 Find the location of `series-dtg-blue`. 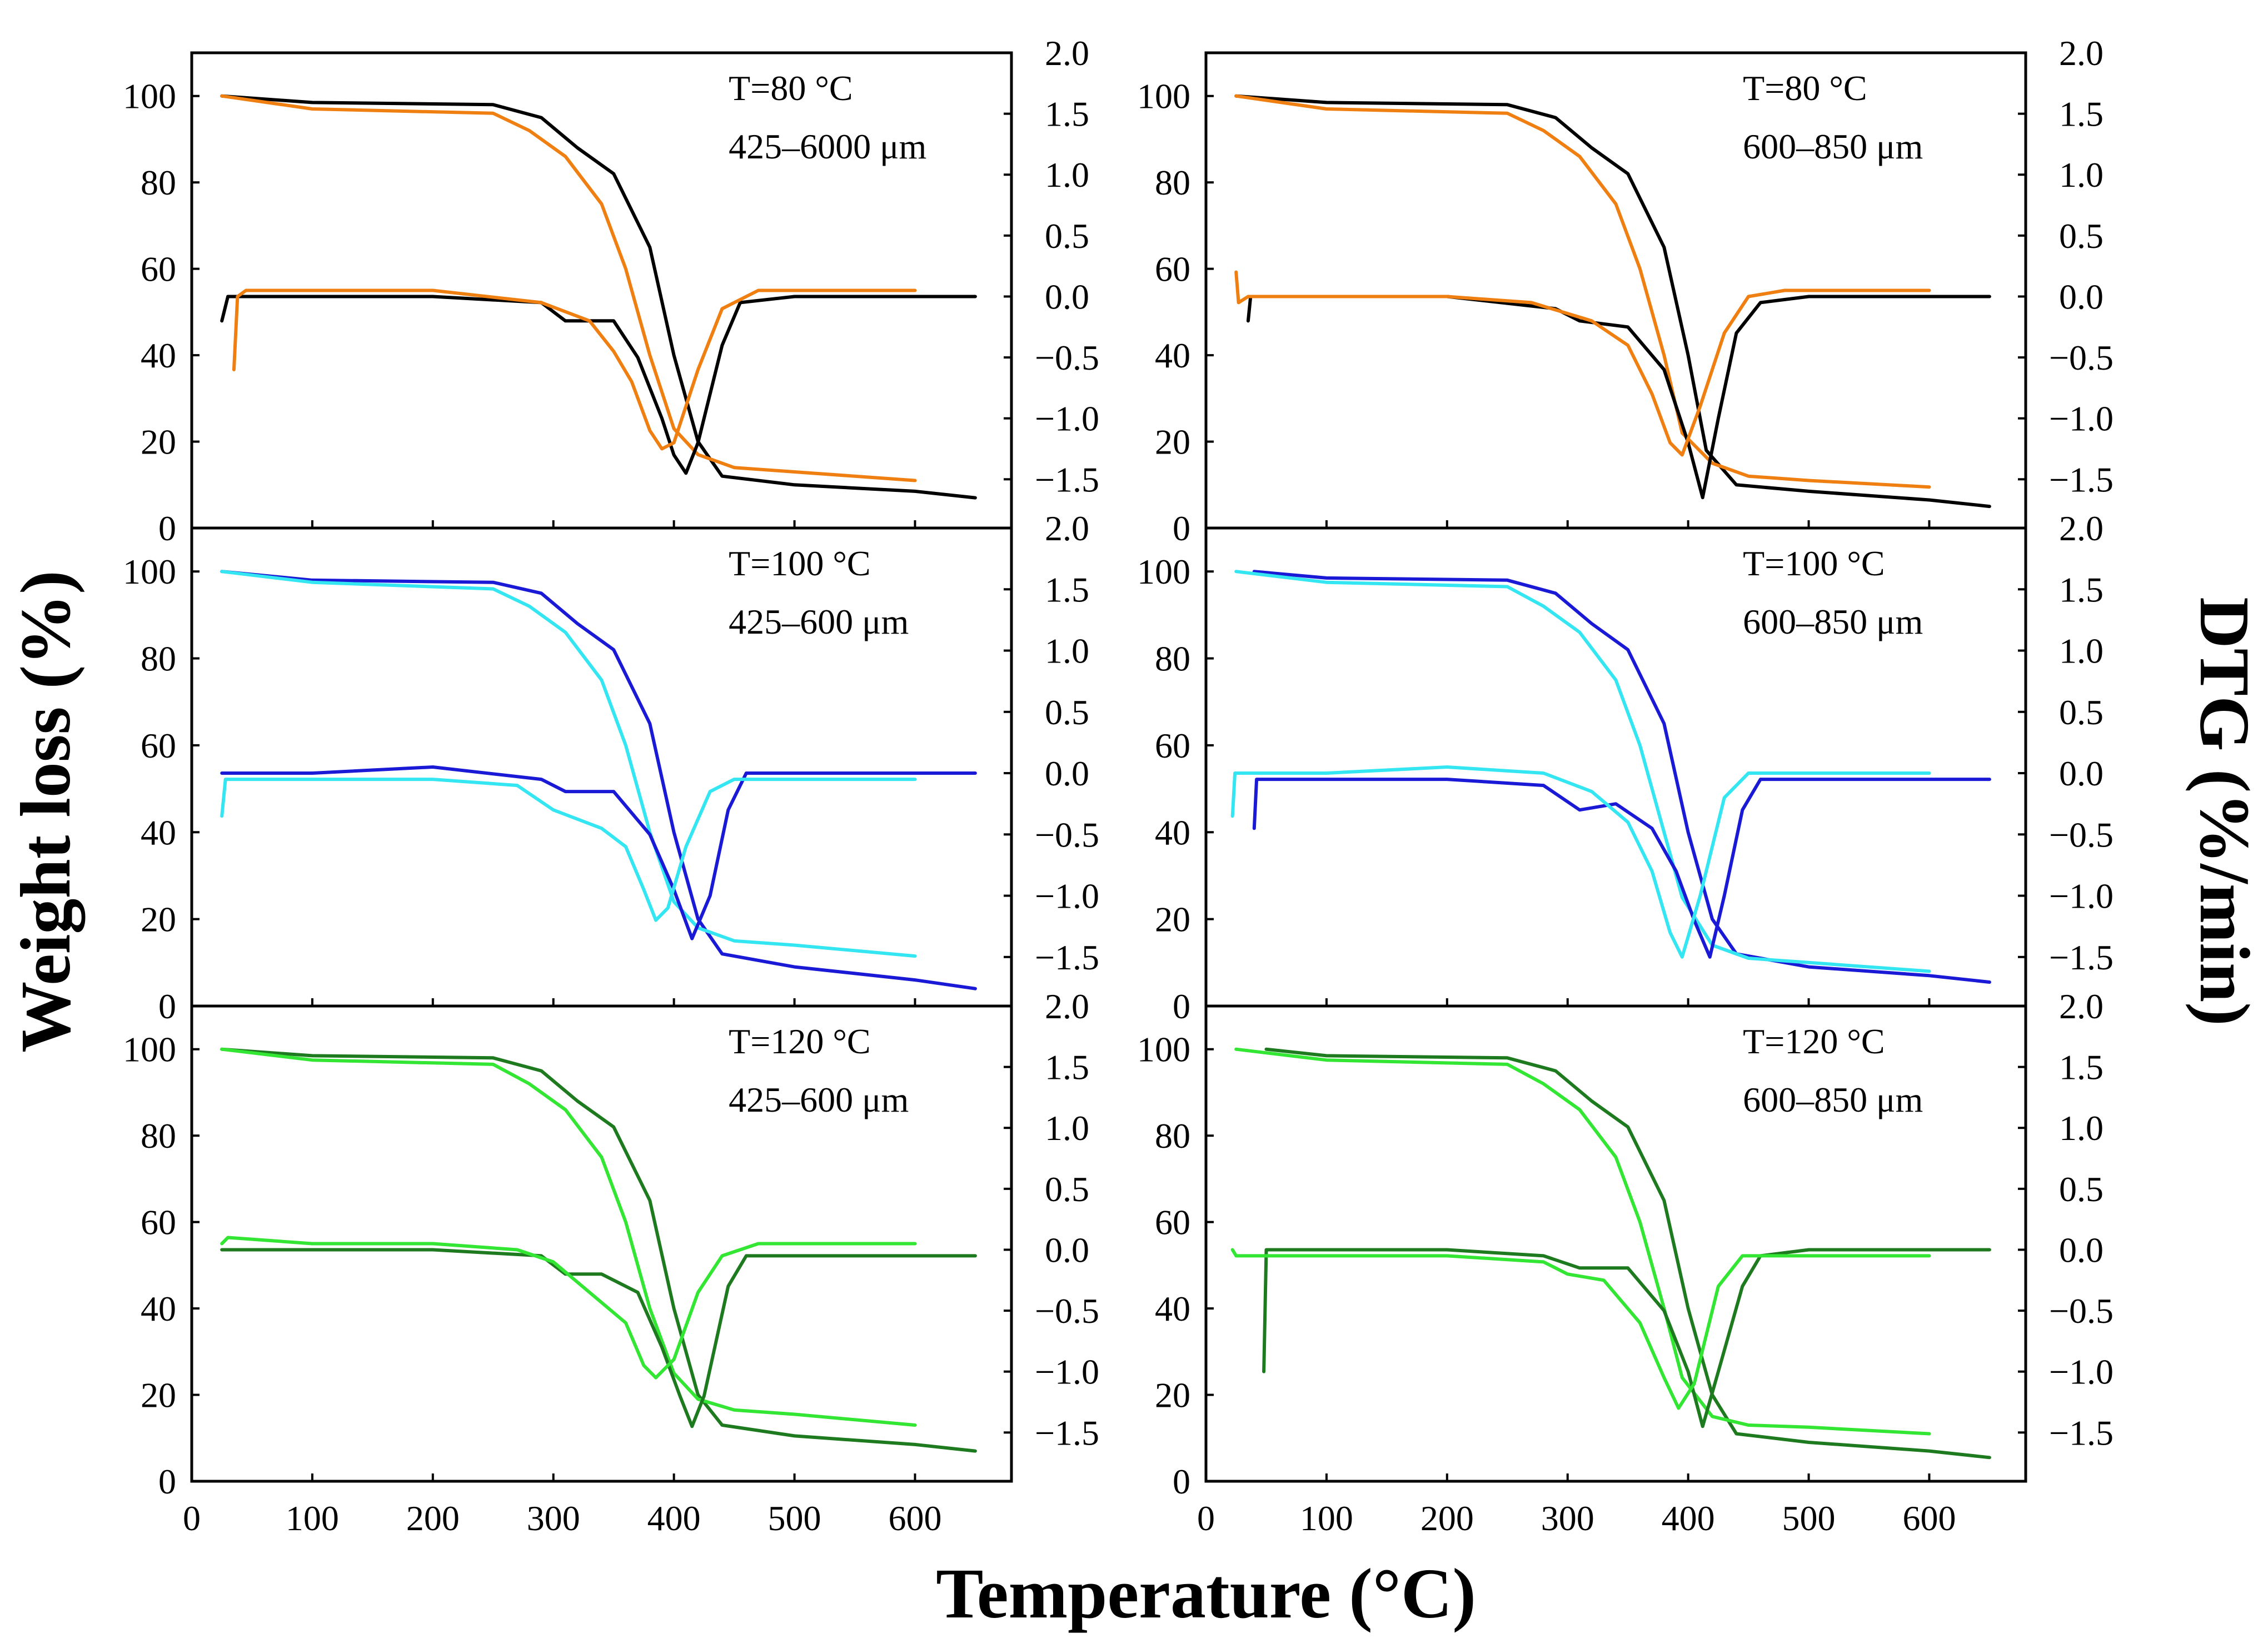

series-dtg-blue is located at coordinates (1621, 868).